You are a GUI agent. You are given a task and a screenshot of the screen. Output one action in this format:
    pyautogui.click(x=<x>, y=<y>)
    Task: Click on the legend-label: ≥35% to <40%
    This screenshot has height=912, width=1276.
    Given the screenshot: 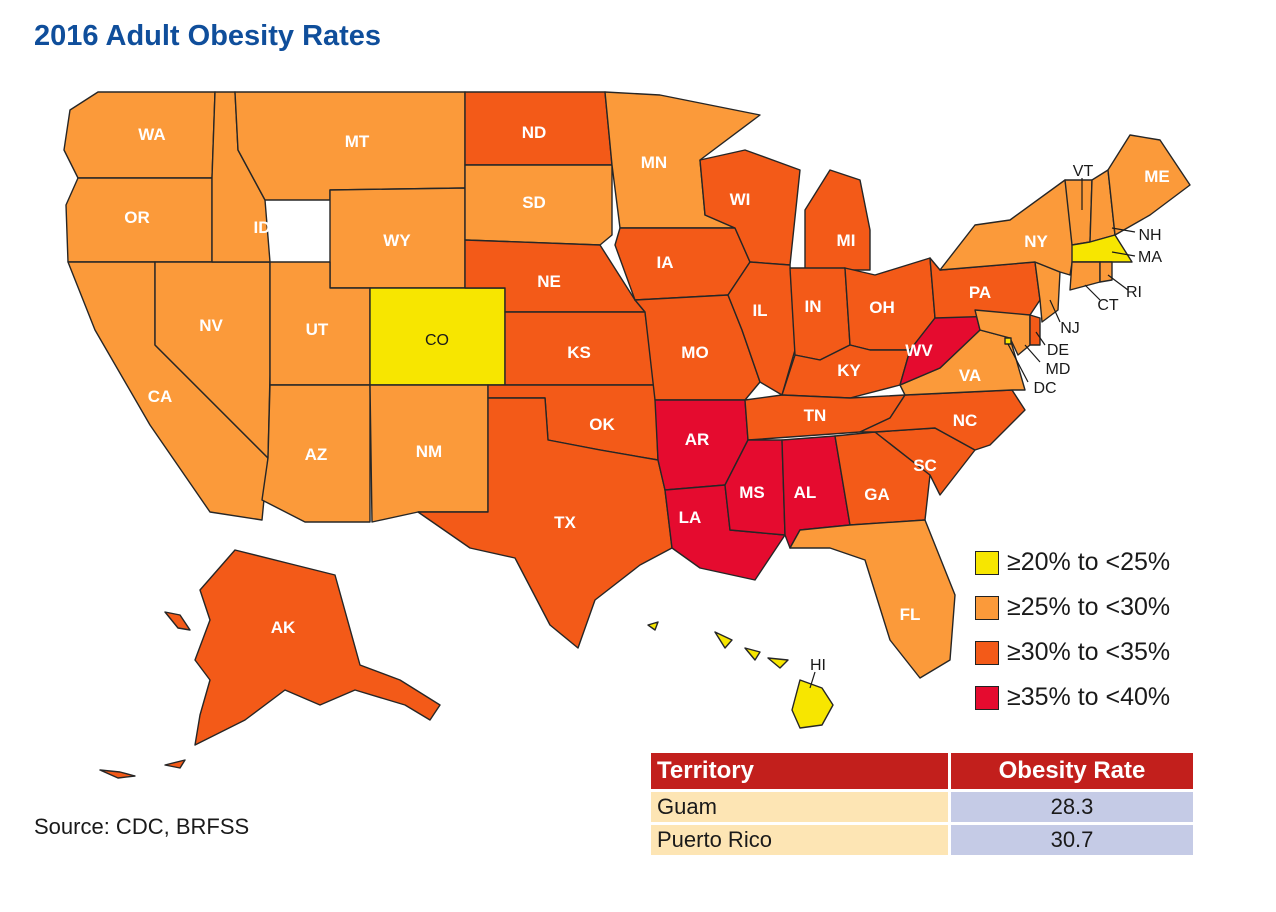 What is the action you would take?
    pyautogui.click(x=1089, y=697)
    